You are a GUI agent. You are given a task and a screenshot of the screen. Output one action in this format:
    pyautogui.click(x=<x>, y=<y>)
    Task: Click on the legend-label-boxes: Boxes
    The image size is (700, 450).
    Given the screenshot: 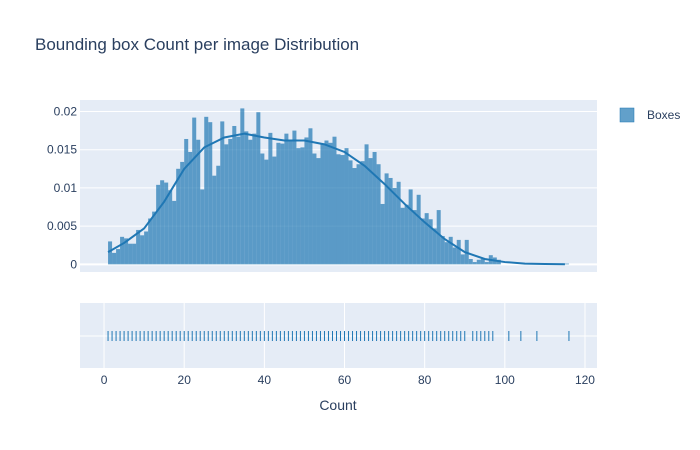 What is the action you would take?
    pyautogui.click(x=663, y=115)
    